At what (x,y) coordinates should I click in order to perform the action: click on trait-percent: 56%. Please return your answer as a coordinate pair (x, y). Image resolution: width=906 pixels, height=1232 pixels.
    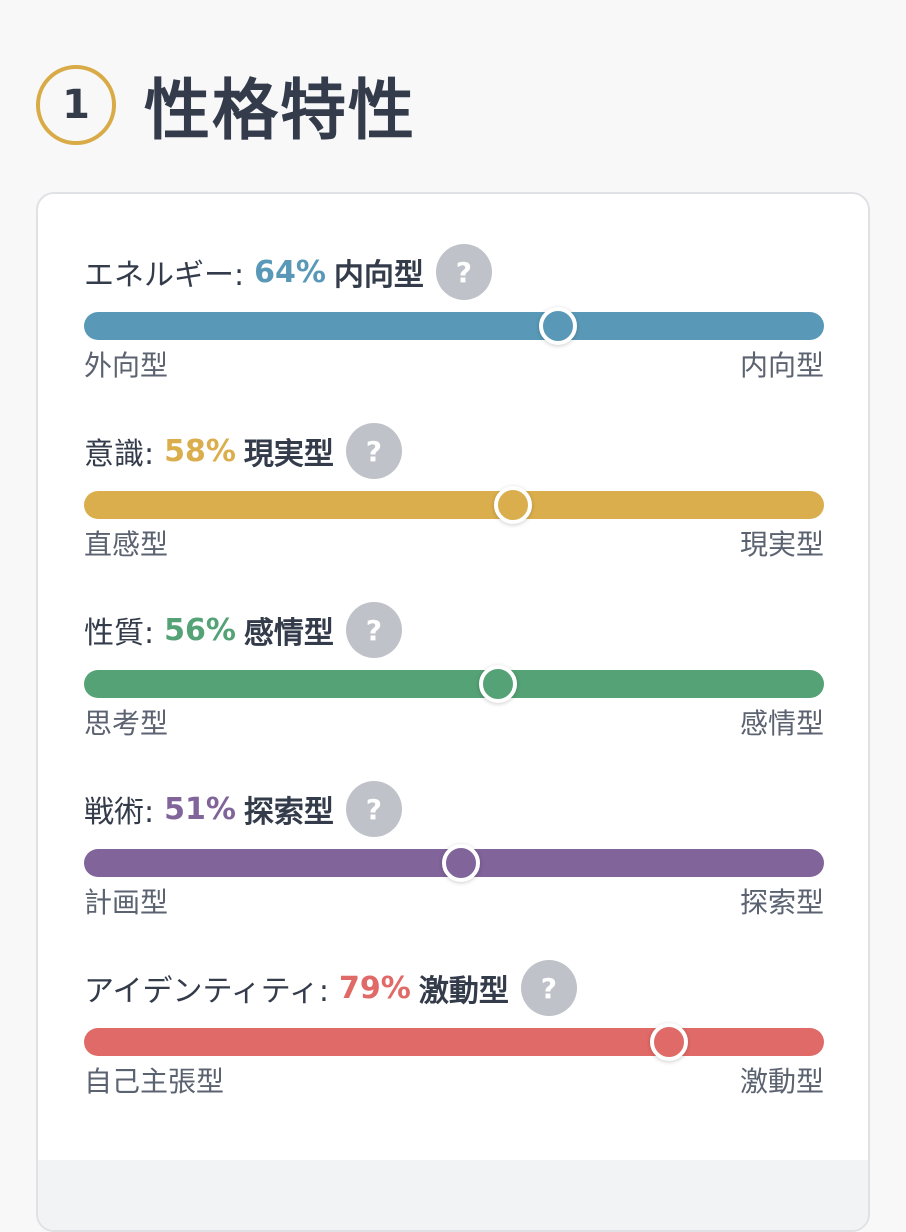
    Looking at the image, I should click on (200, 630).